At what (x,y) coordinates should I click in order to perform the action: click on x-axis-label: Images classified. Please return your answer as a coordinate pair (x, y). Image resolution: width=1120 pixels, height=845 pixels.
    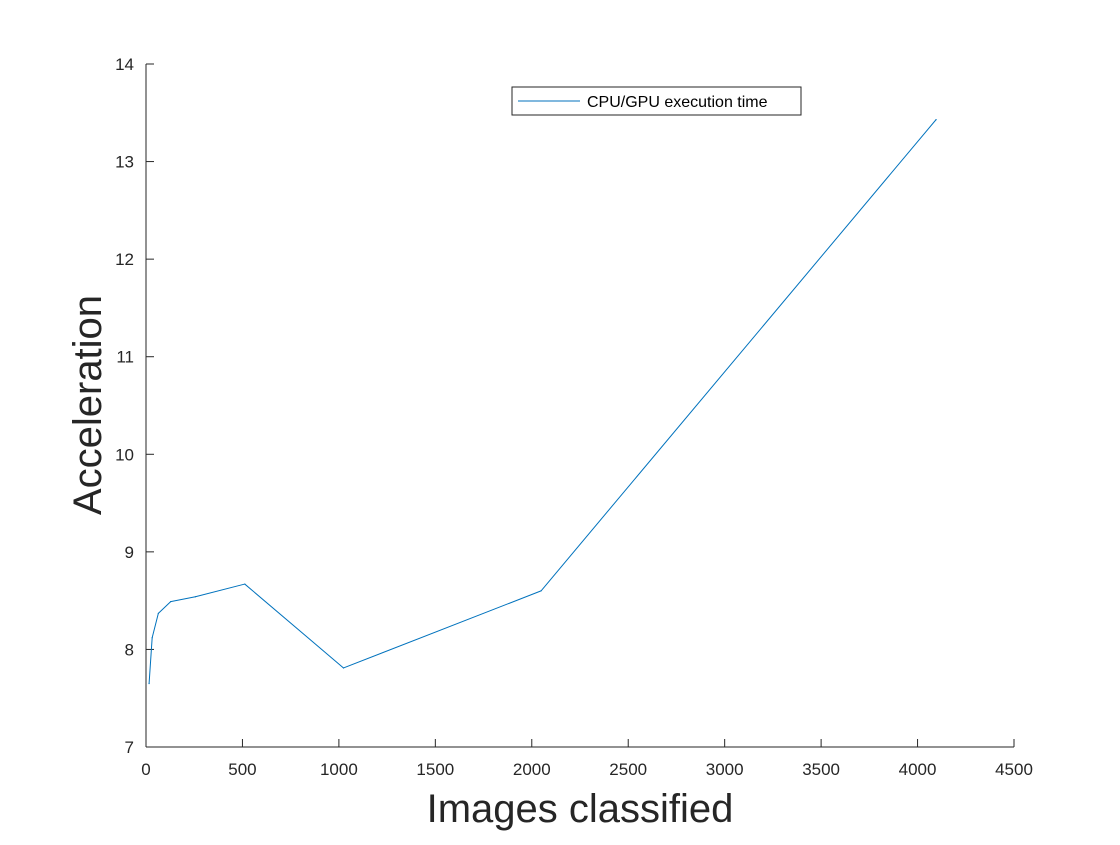
    Looking at the image, I should click on (580, 809).